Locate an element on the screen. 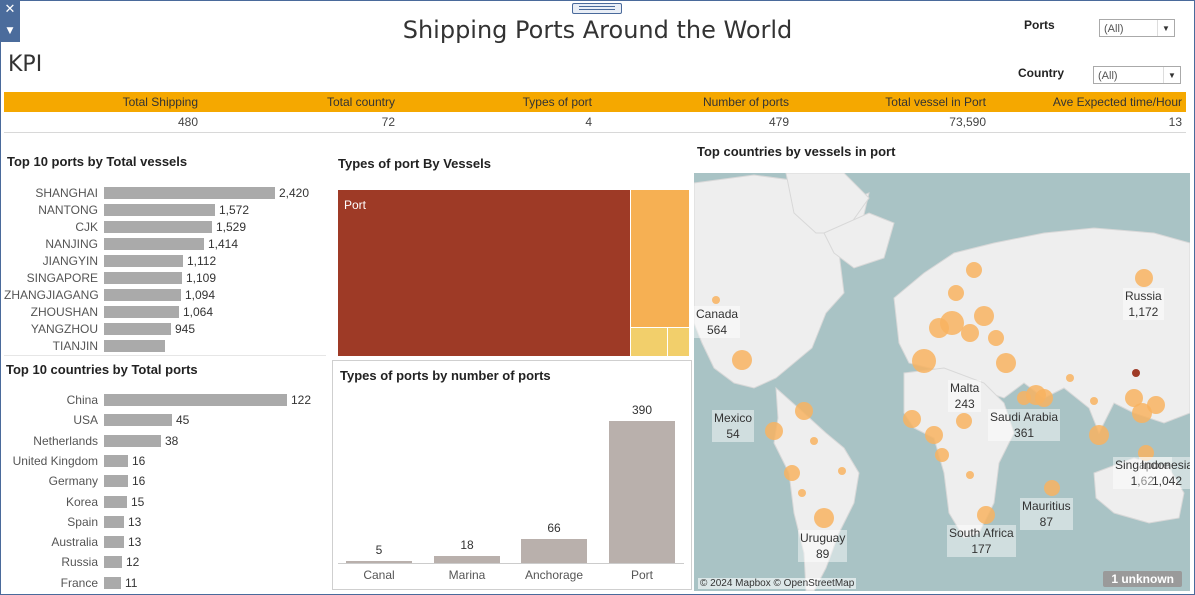 This screenshot has width=1195, height=595. kpi-header-types-of-port: Types of port is located at coordinates (557, 102).